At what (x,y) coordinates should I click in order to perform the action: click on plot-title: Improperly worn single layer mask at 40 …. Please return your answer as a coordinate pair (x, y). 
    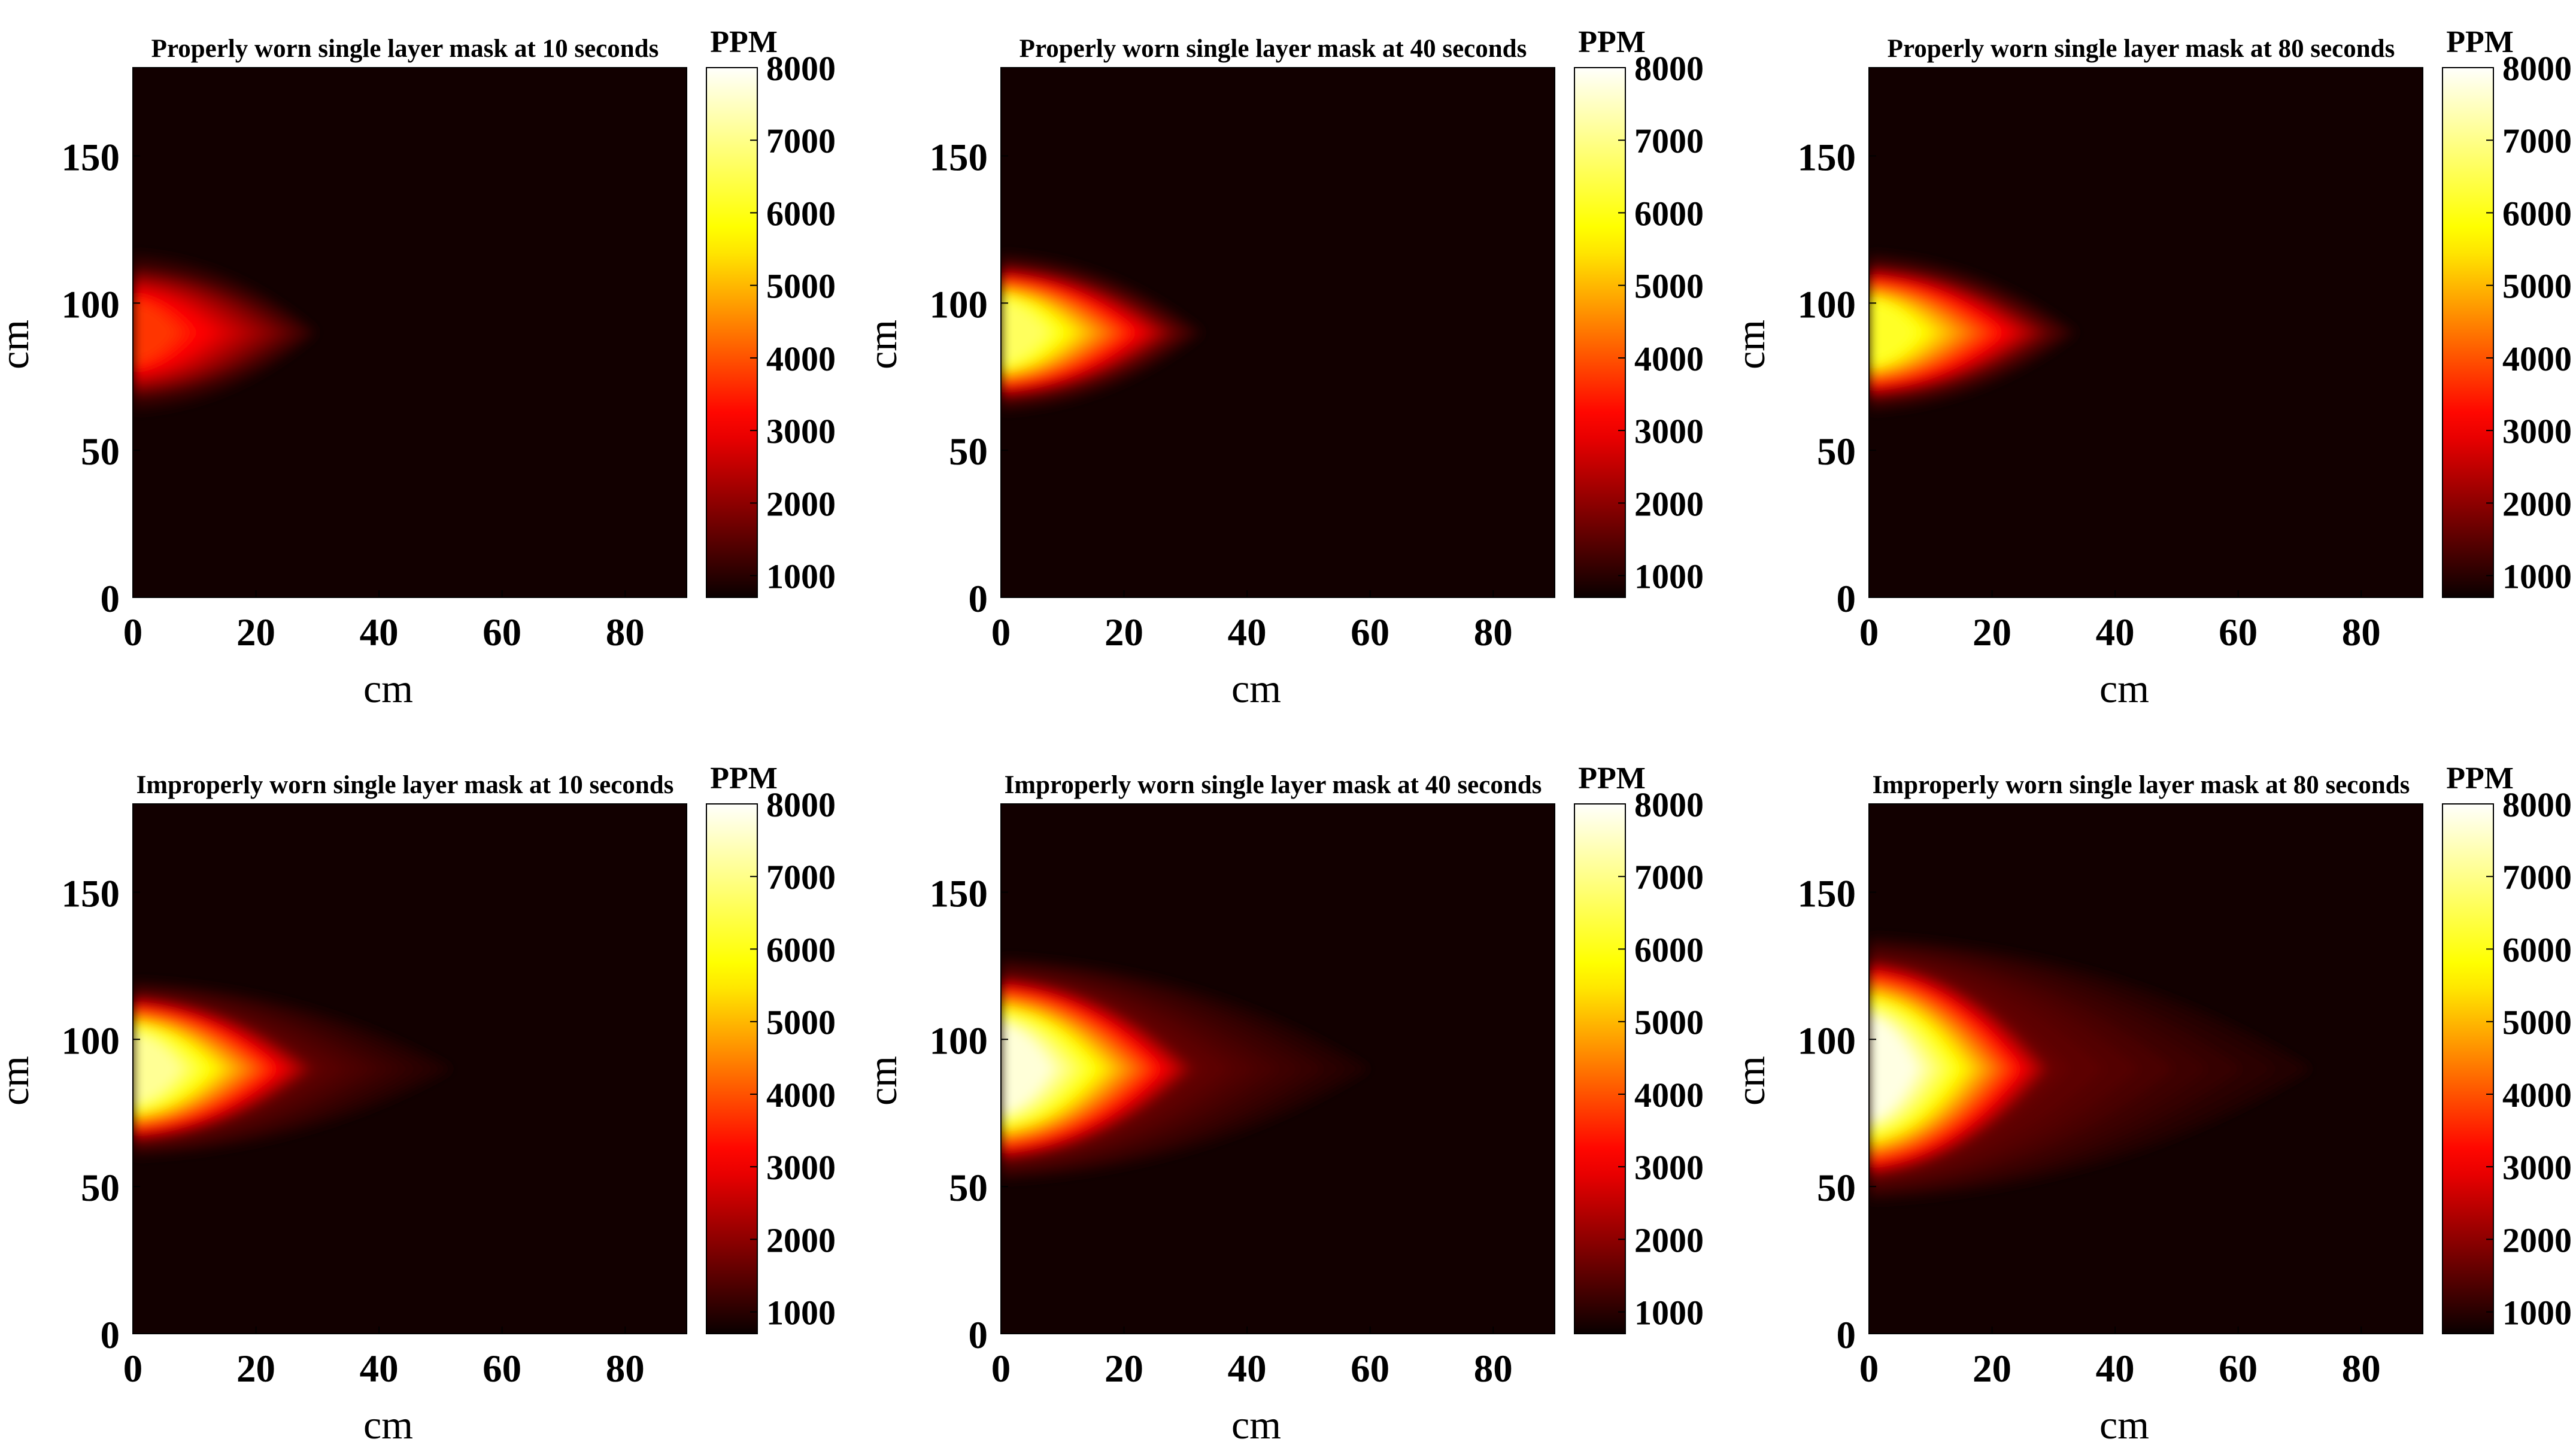
    Looking at the image, I should click on (1274, 785).